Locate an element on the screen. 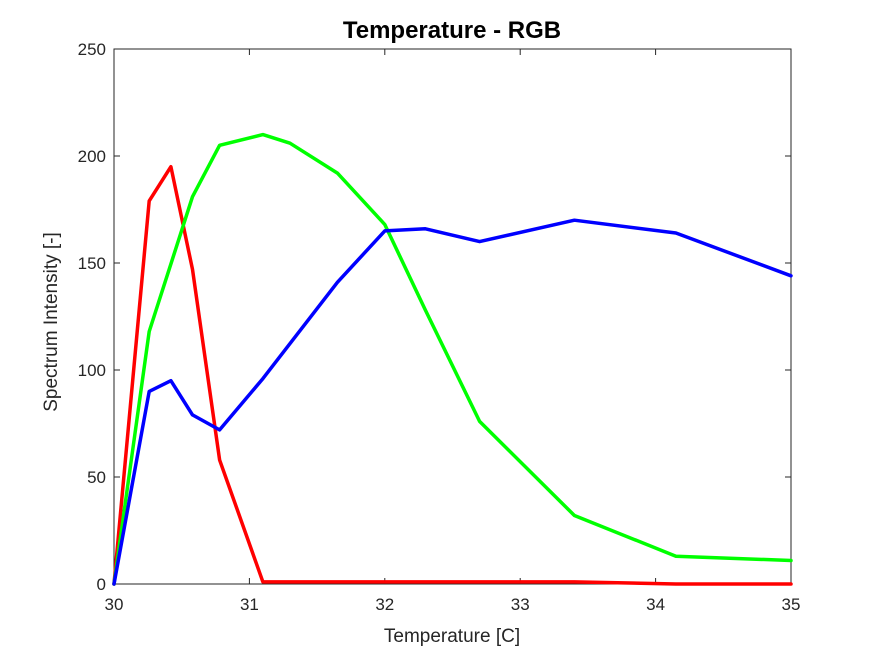 Image resolution: width=875 pixels, height=661 pixels. x-tick-label: 34 is located at coordinates (655, 604).